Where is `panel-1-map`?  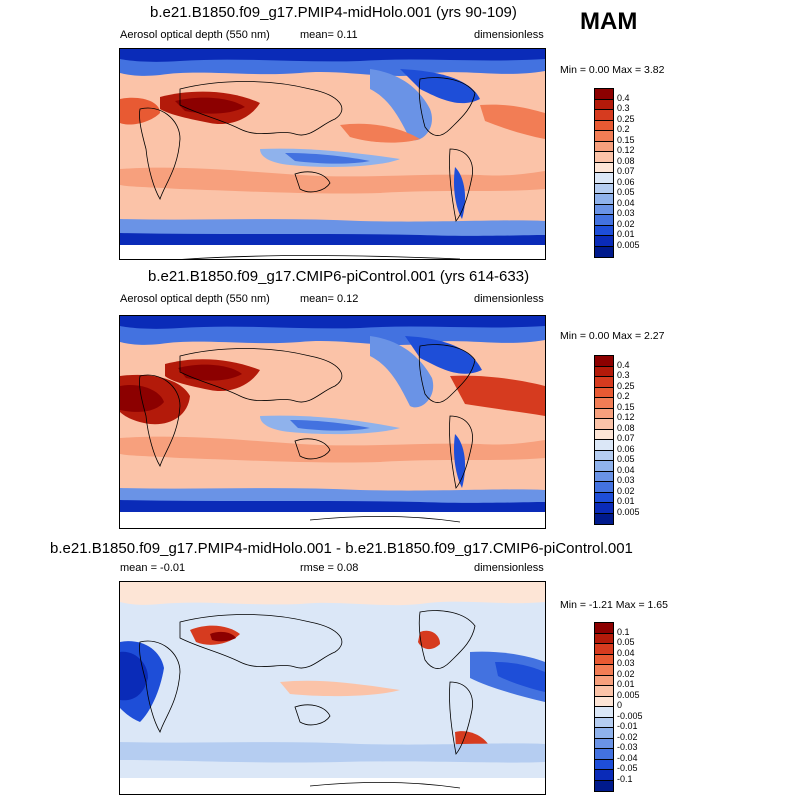 panel-1-map is located at coordinates (332, 154).